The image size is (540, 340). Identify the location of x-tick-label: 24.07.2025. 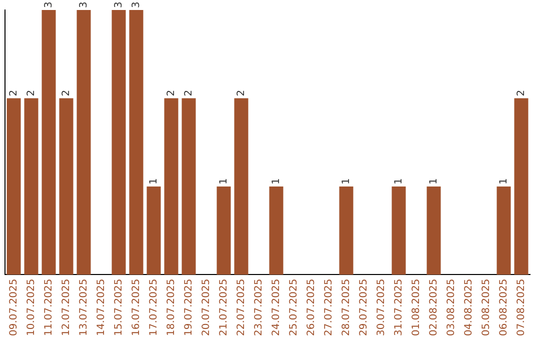
(276, 307).